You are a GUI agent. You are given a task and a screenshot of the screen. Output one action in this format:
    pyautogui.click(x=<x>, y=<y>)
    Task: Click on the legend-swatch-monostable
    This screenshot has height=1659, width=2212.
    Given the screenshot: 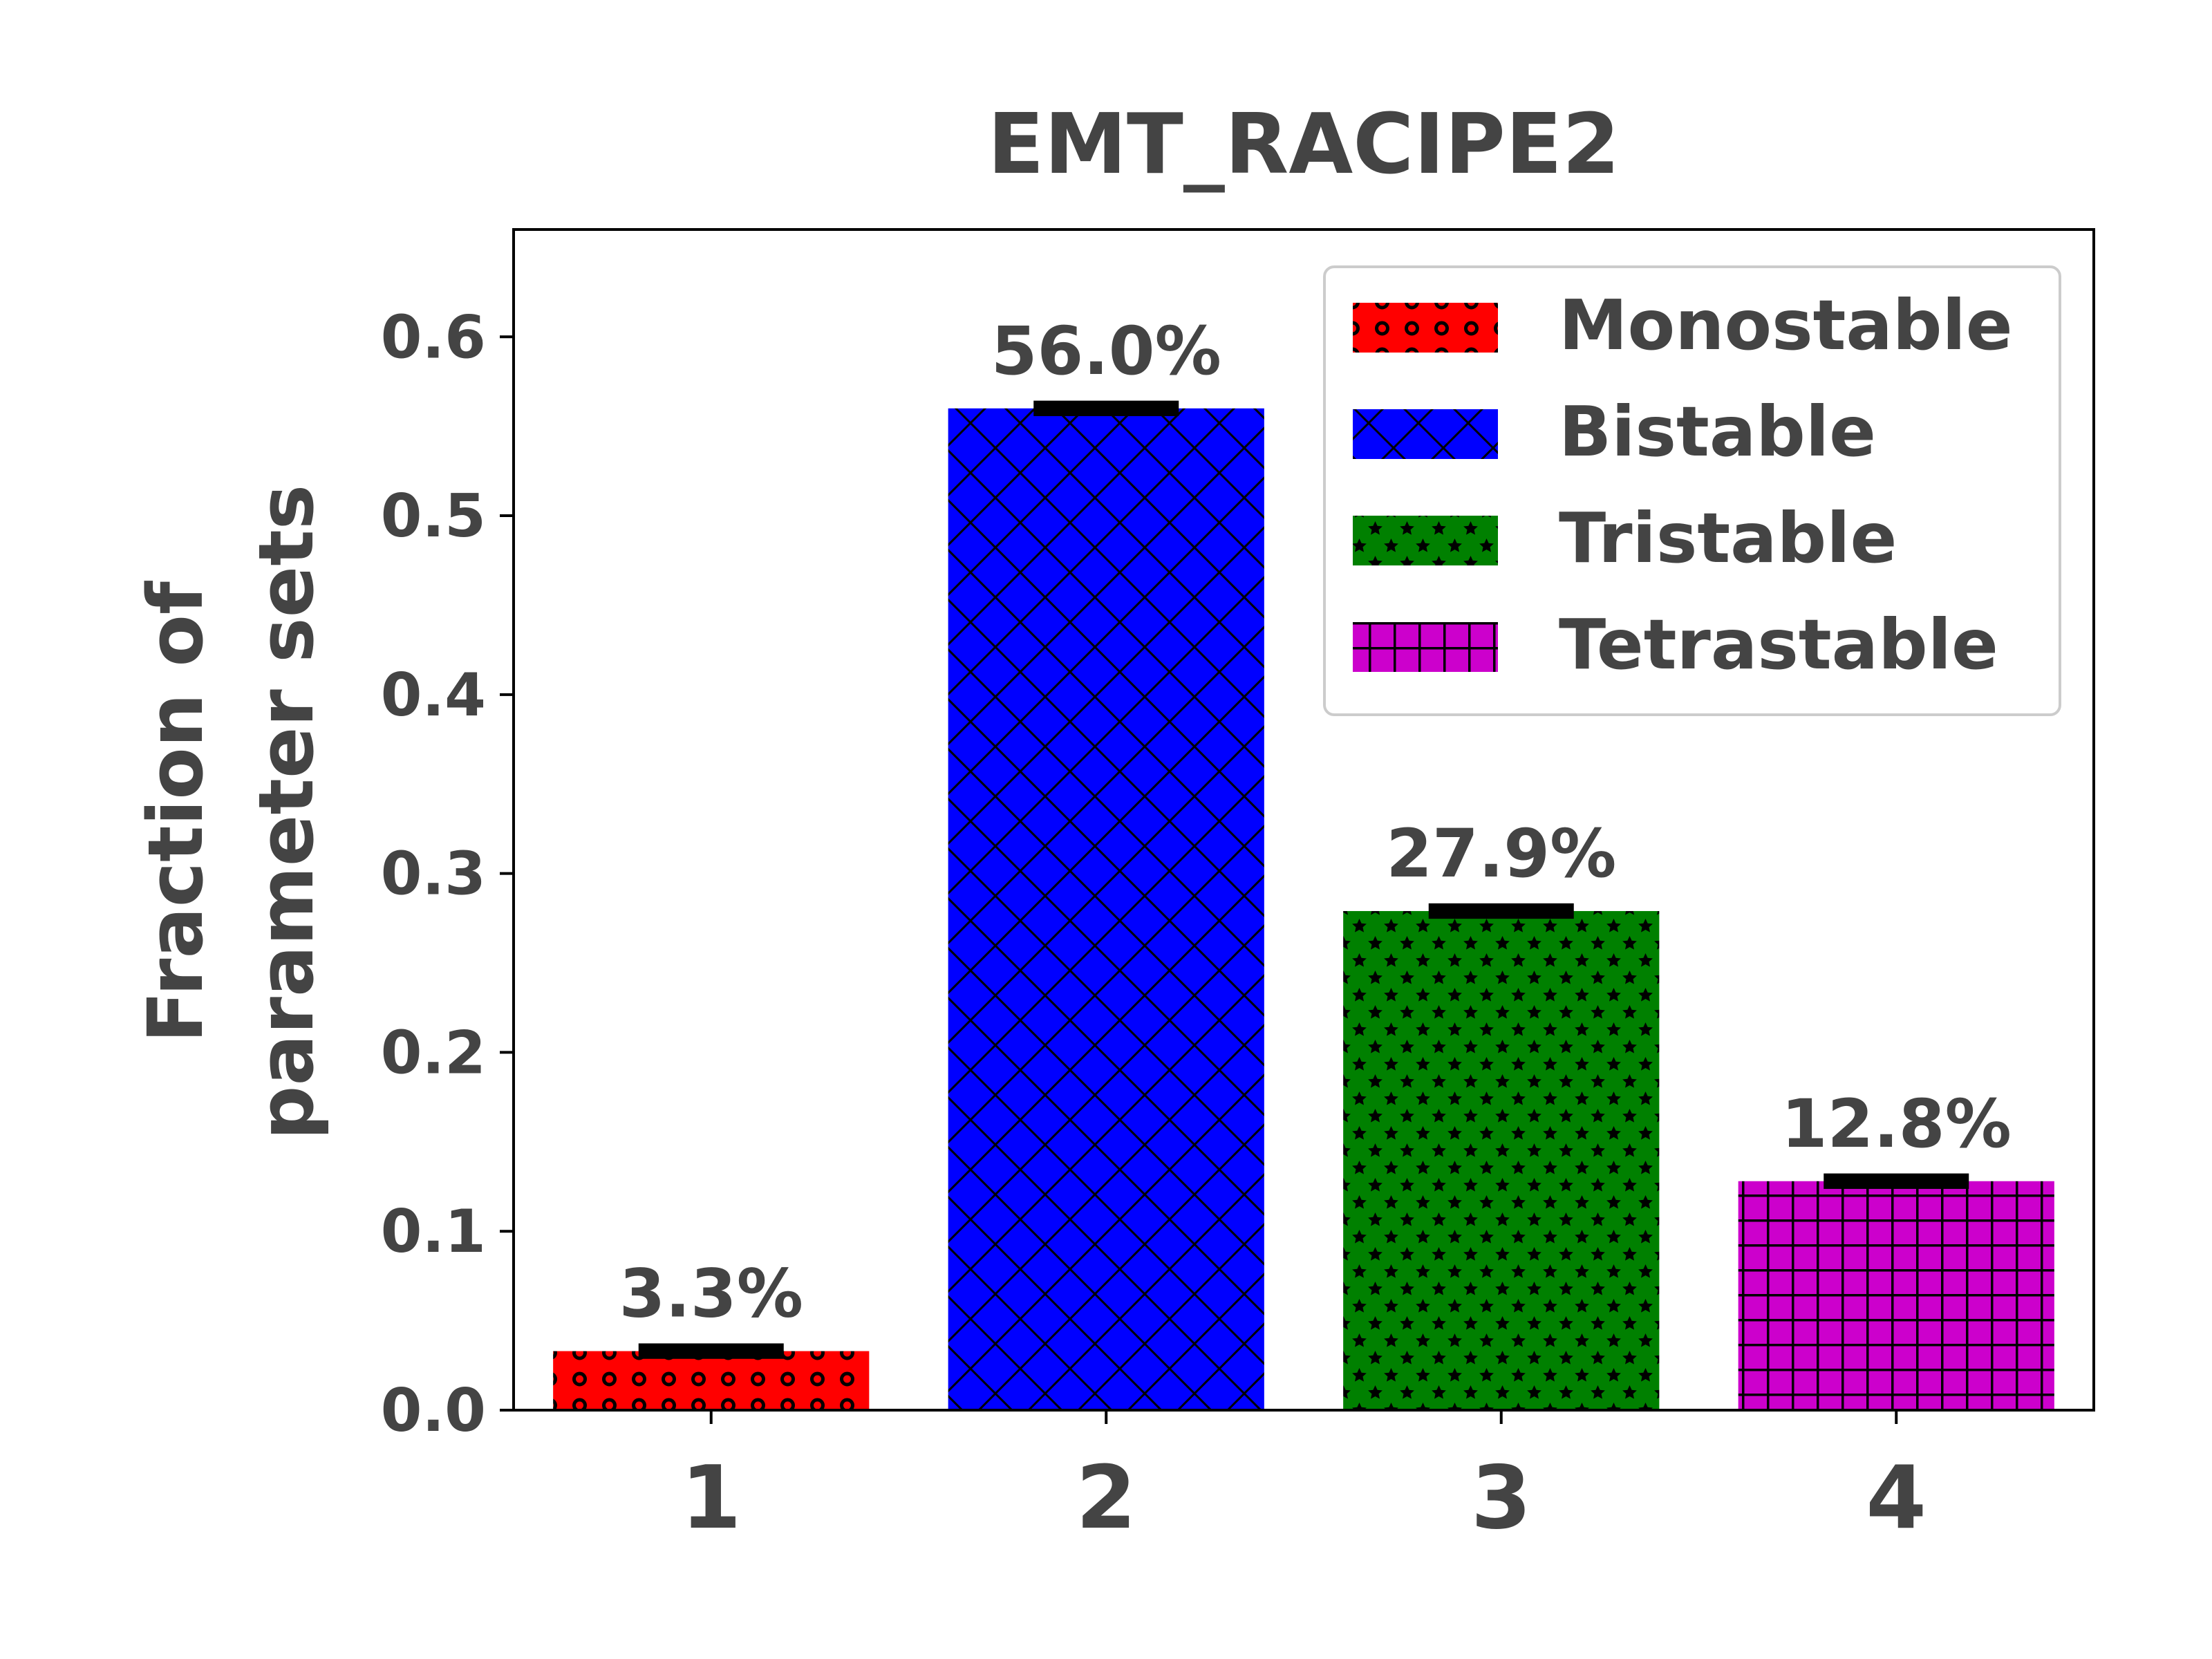 What is the action you would take?
    pyautogui.click(x=1426, y=328)
    